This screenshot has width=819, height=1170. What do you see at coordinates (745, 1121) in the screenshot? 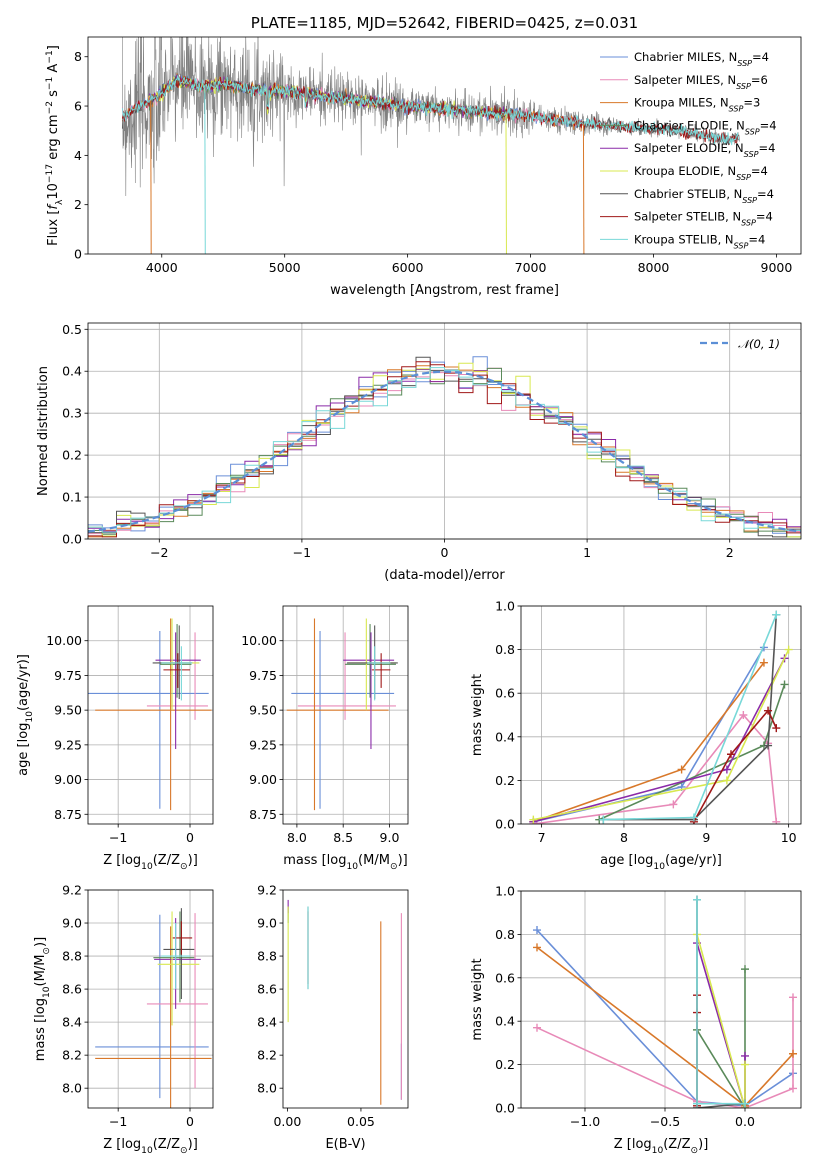
I see `x-tick-label: 0.0` at bounding box center [745, 1121].